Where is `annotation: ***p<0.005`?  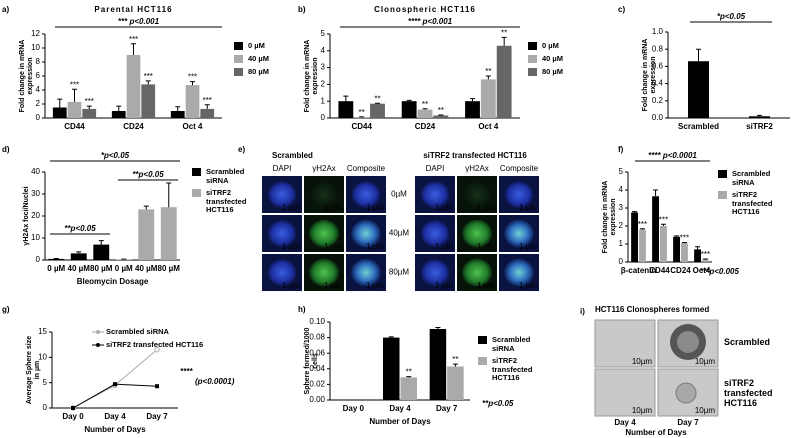
annotation: ***p<0.005 is located at coordinates (719, 271).